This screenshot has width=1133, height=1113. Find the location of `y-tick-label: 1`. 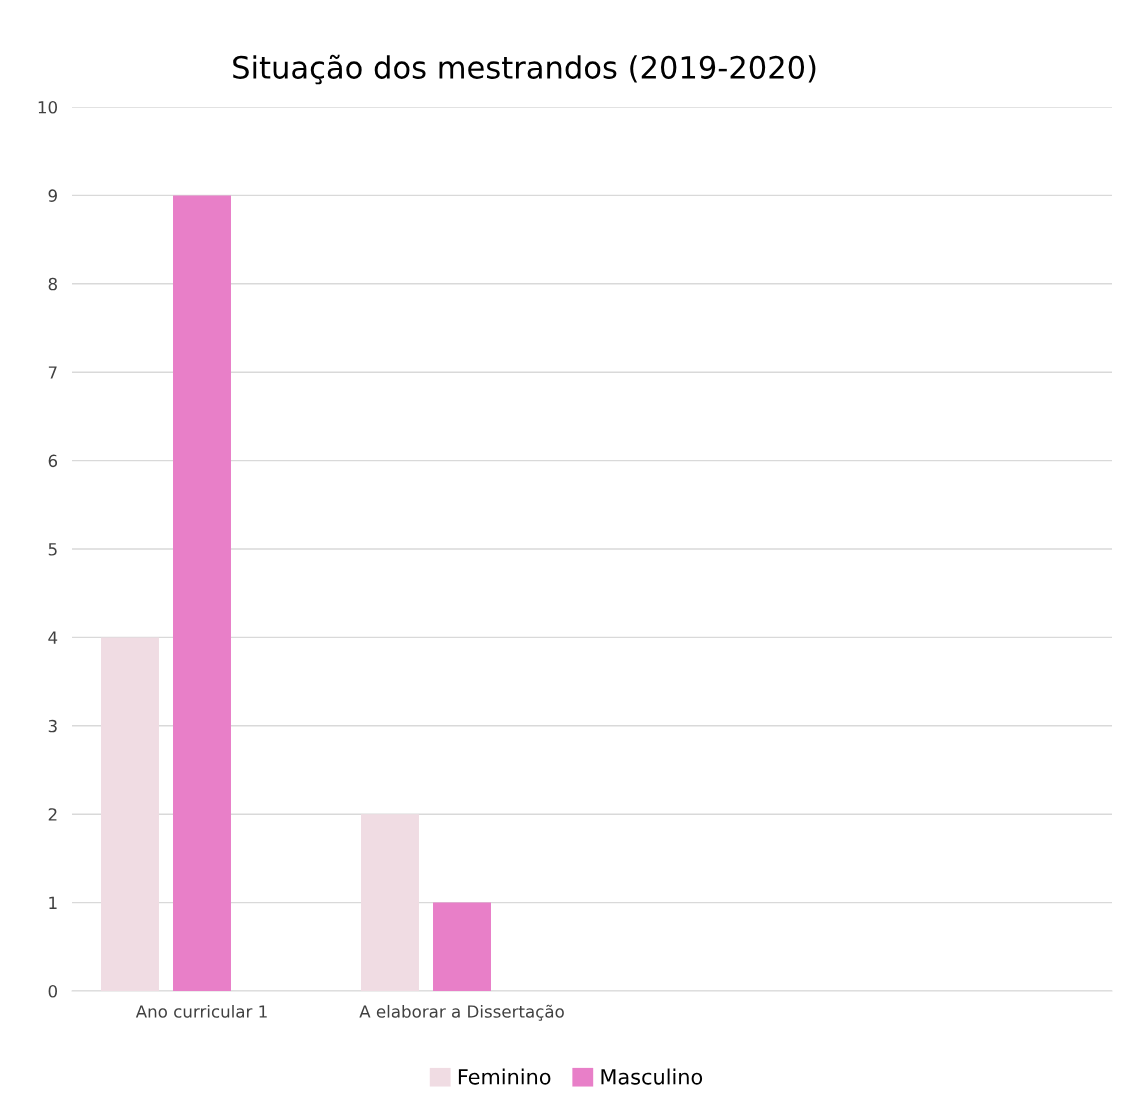

y-tick-label: 1 is located at coordinates (53, 902).